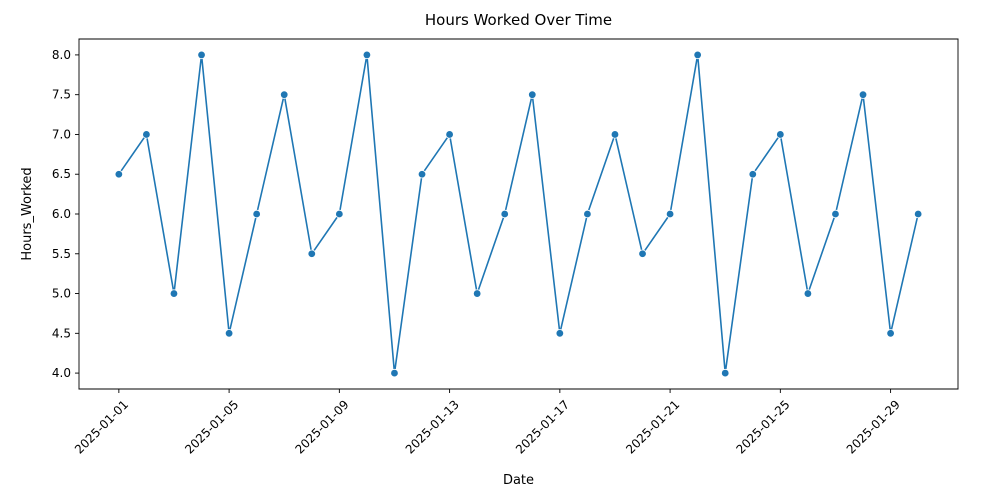 The width and height of the screenshot is (1000, 500). I want to click on y-tick-label: 5.0, so click(61, 294).